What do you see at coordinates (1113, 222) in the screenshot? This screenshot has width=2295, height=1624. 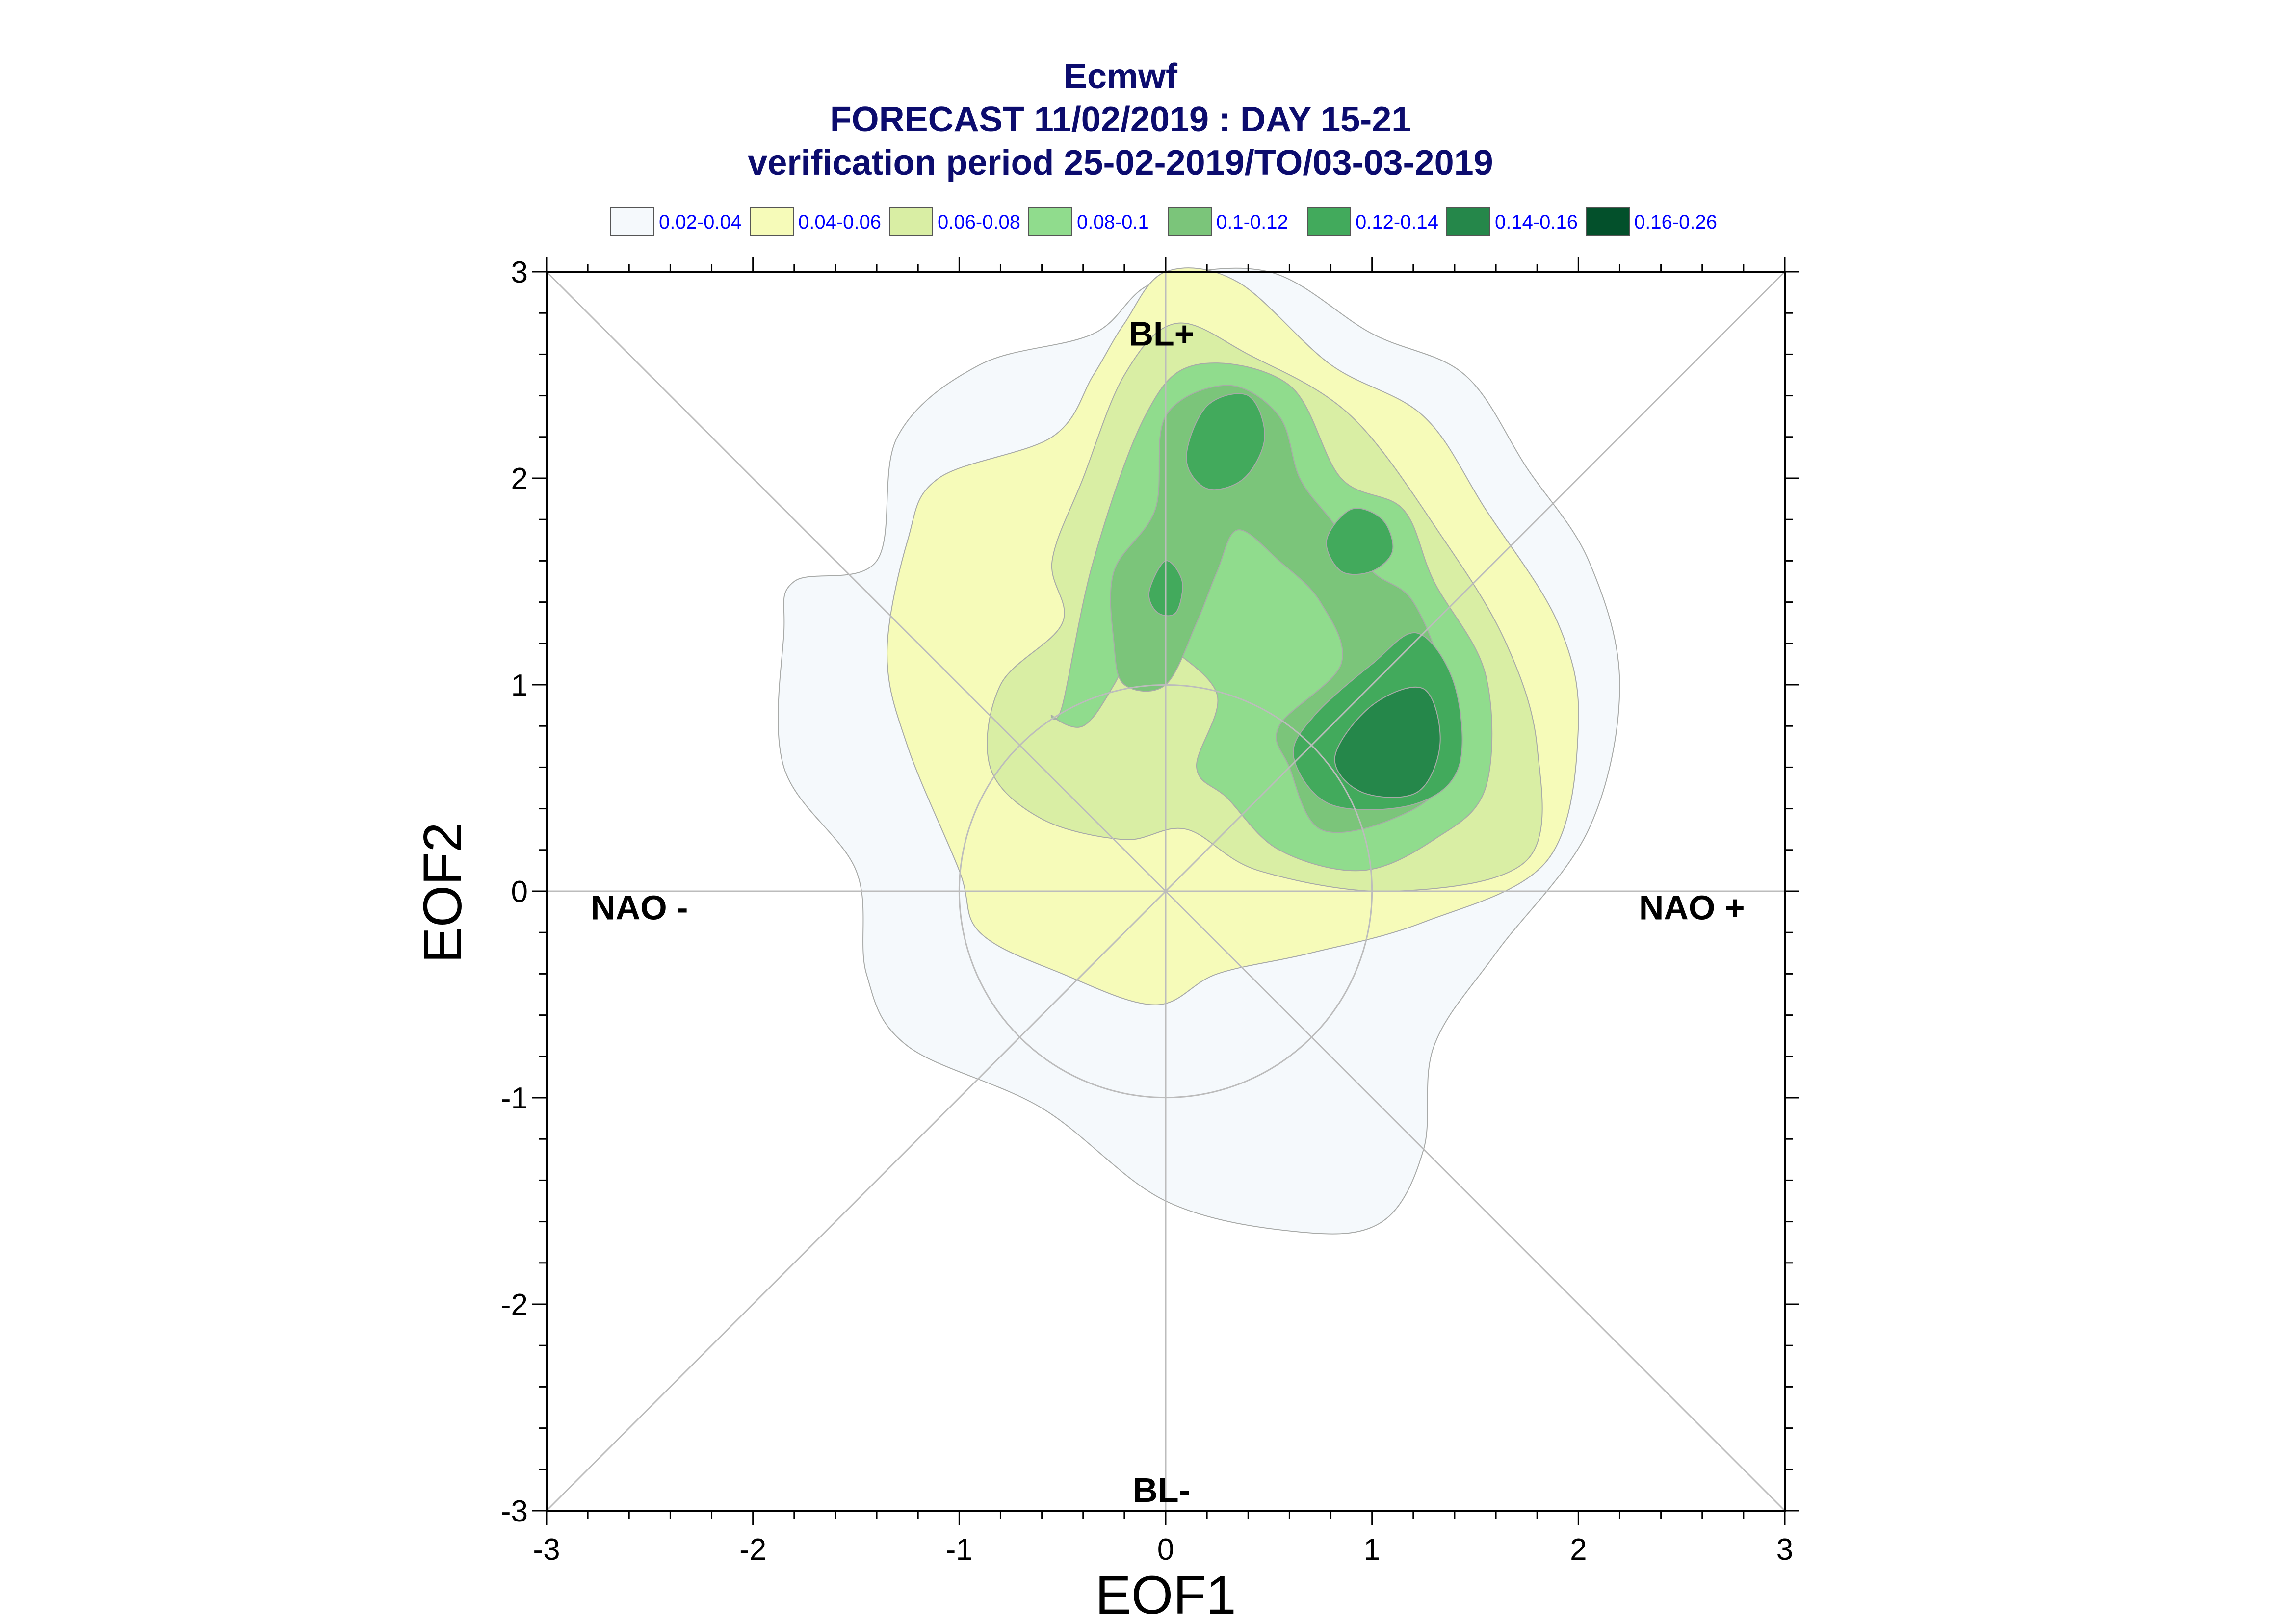 I see `legend-label: 0.08-0.1` at bounding box center [1113, 222].